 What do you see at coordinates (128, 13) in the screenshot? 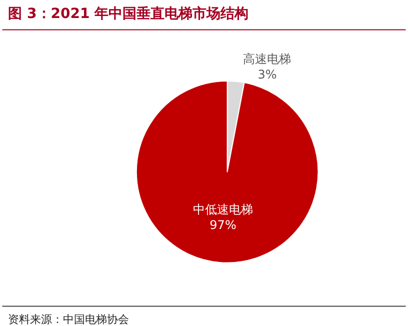
I see `chart-title: 图 3：2021 年中国垂直电梯市场结构` at bounding box center [128, 13].